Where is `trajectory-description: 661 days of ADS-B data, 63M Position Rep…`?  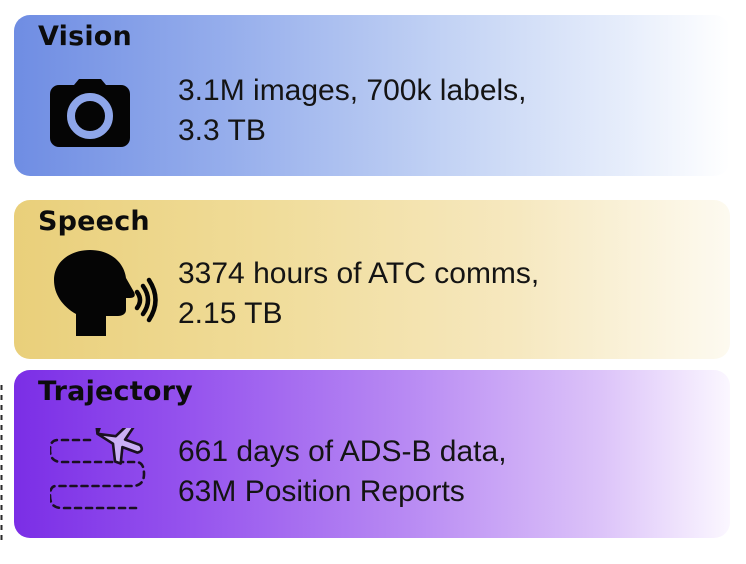
trajectory-description: 661 days of ADS-B data, 63M Position Rep… is located at coordinates (342, 472).